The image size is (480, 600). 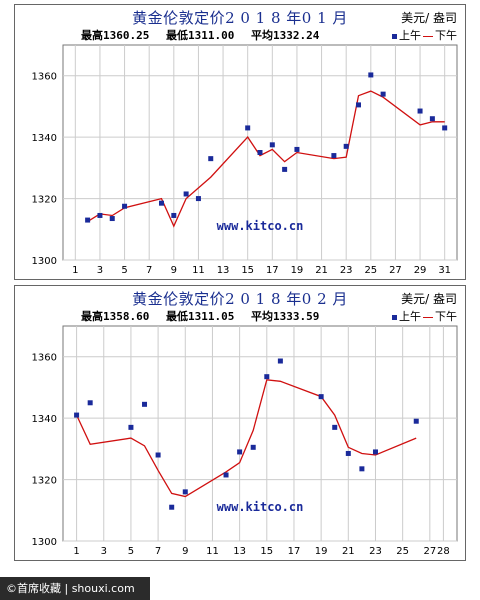 I want to click on stat-high: 最高1358.60, so click(x=115, y=316).